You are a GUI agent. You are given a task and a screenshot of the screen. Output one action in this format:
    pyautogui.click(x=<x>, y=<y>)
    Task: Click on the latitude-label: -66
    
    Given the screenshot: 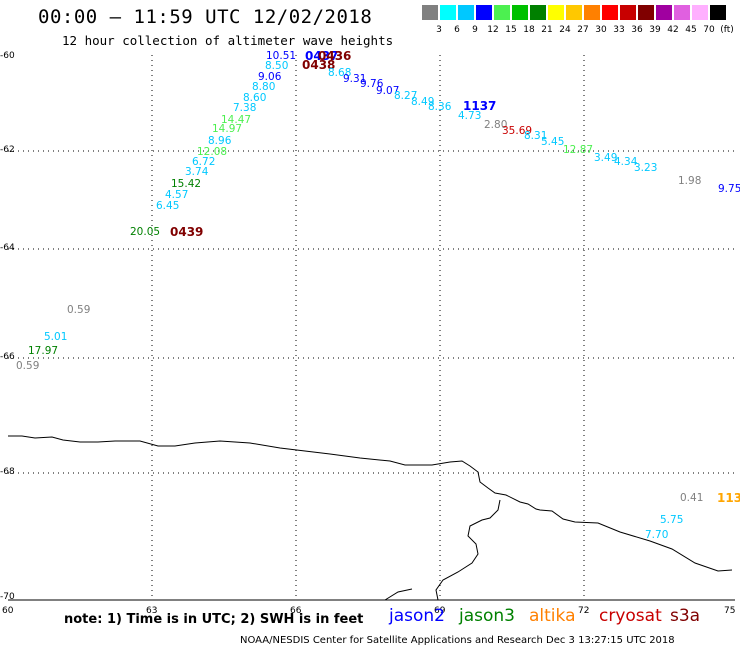 What is the action you would take?
    pyautogui.click(x=7, y=357)
    